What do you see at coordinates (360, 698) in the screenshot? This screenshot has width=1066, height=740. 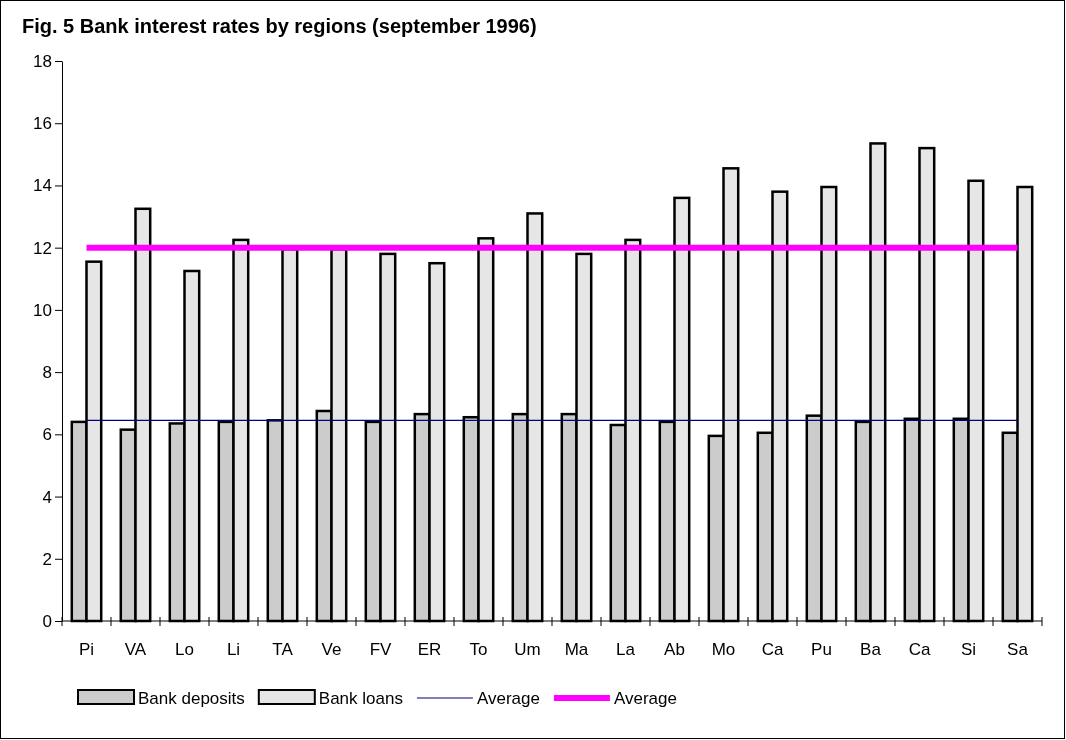 I see `legend-label: Bank loans` at bounding box center [360, 698].